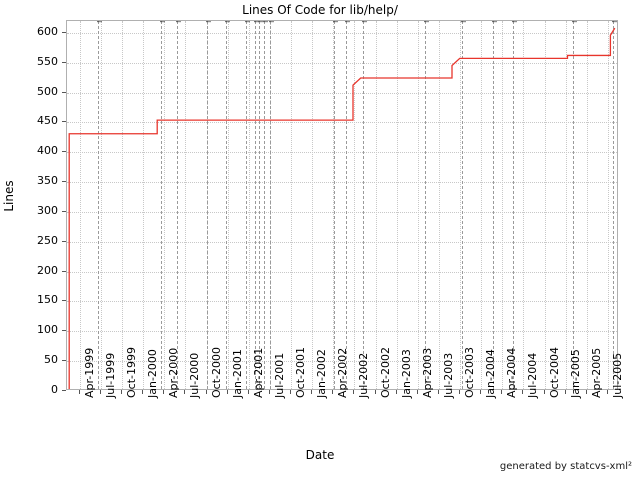 The width and height of the screenshot is (640, 480). Describe the element at coordinates (512, 372) in the screenshot. I see `x-axis-tick-label: Apr-2004` at that location.